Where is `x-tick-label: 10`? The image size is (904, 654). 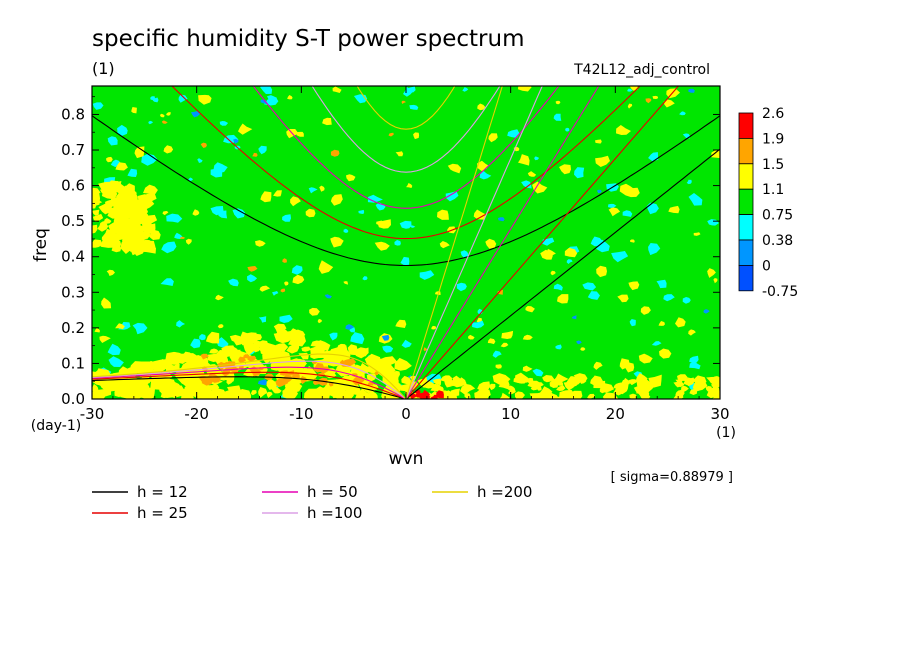 x-tick-label: 10 is located at coordinates (510, 414).